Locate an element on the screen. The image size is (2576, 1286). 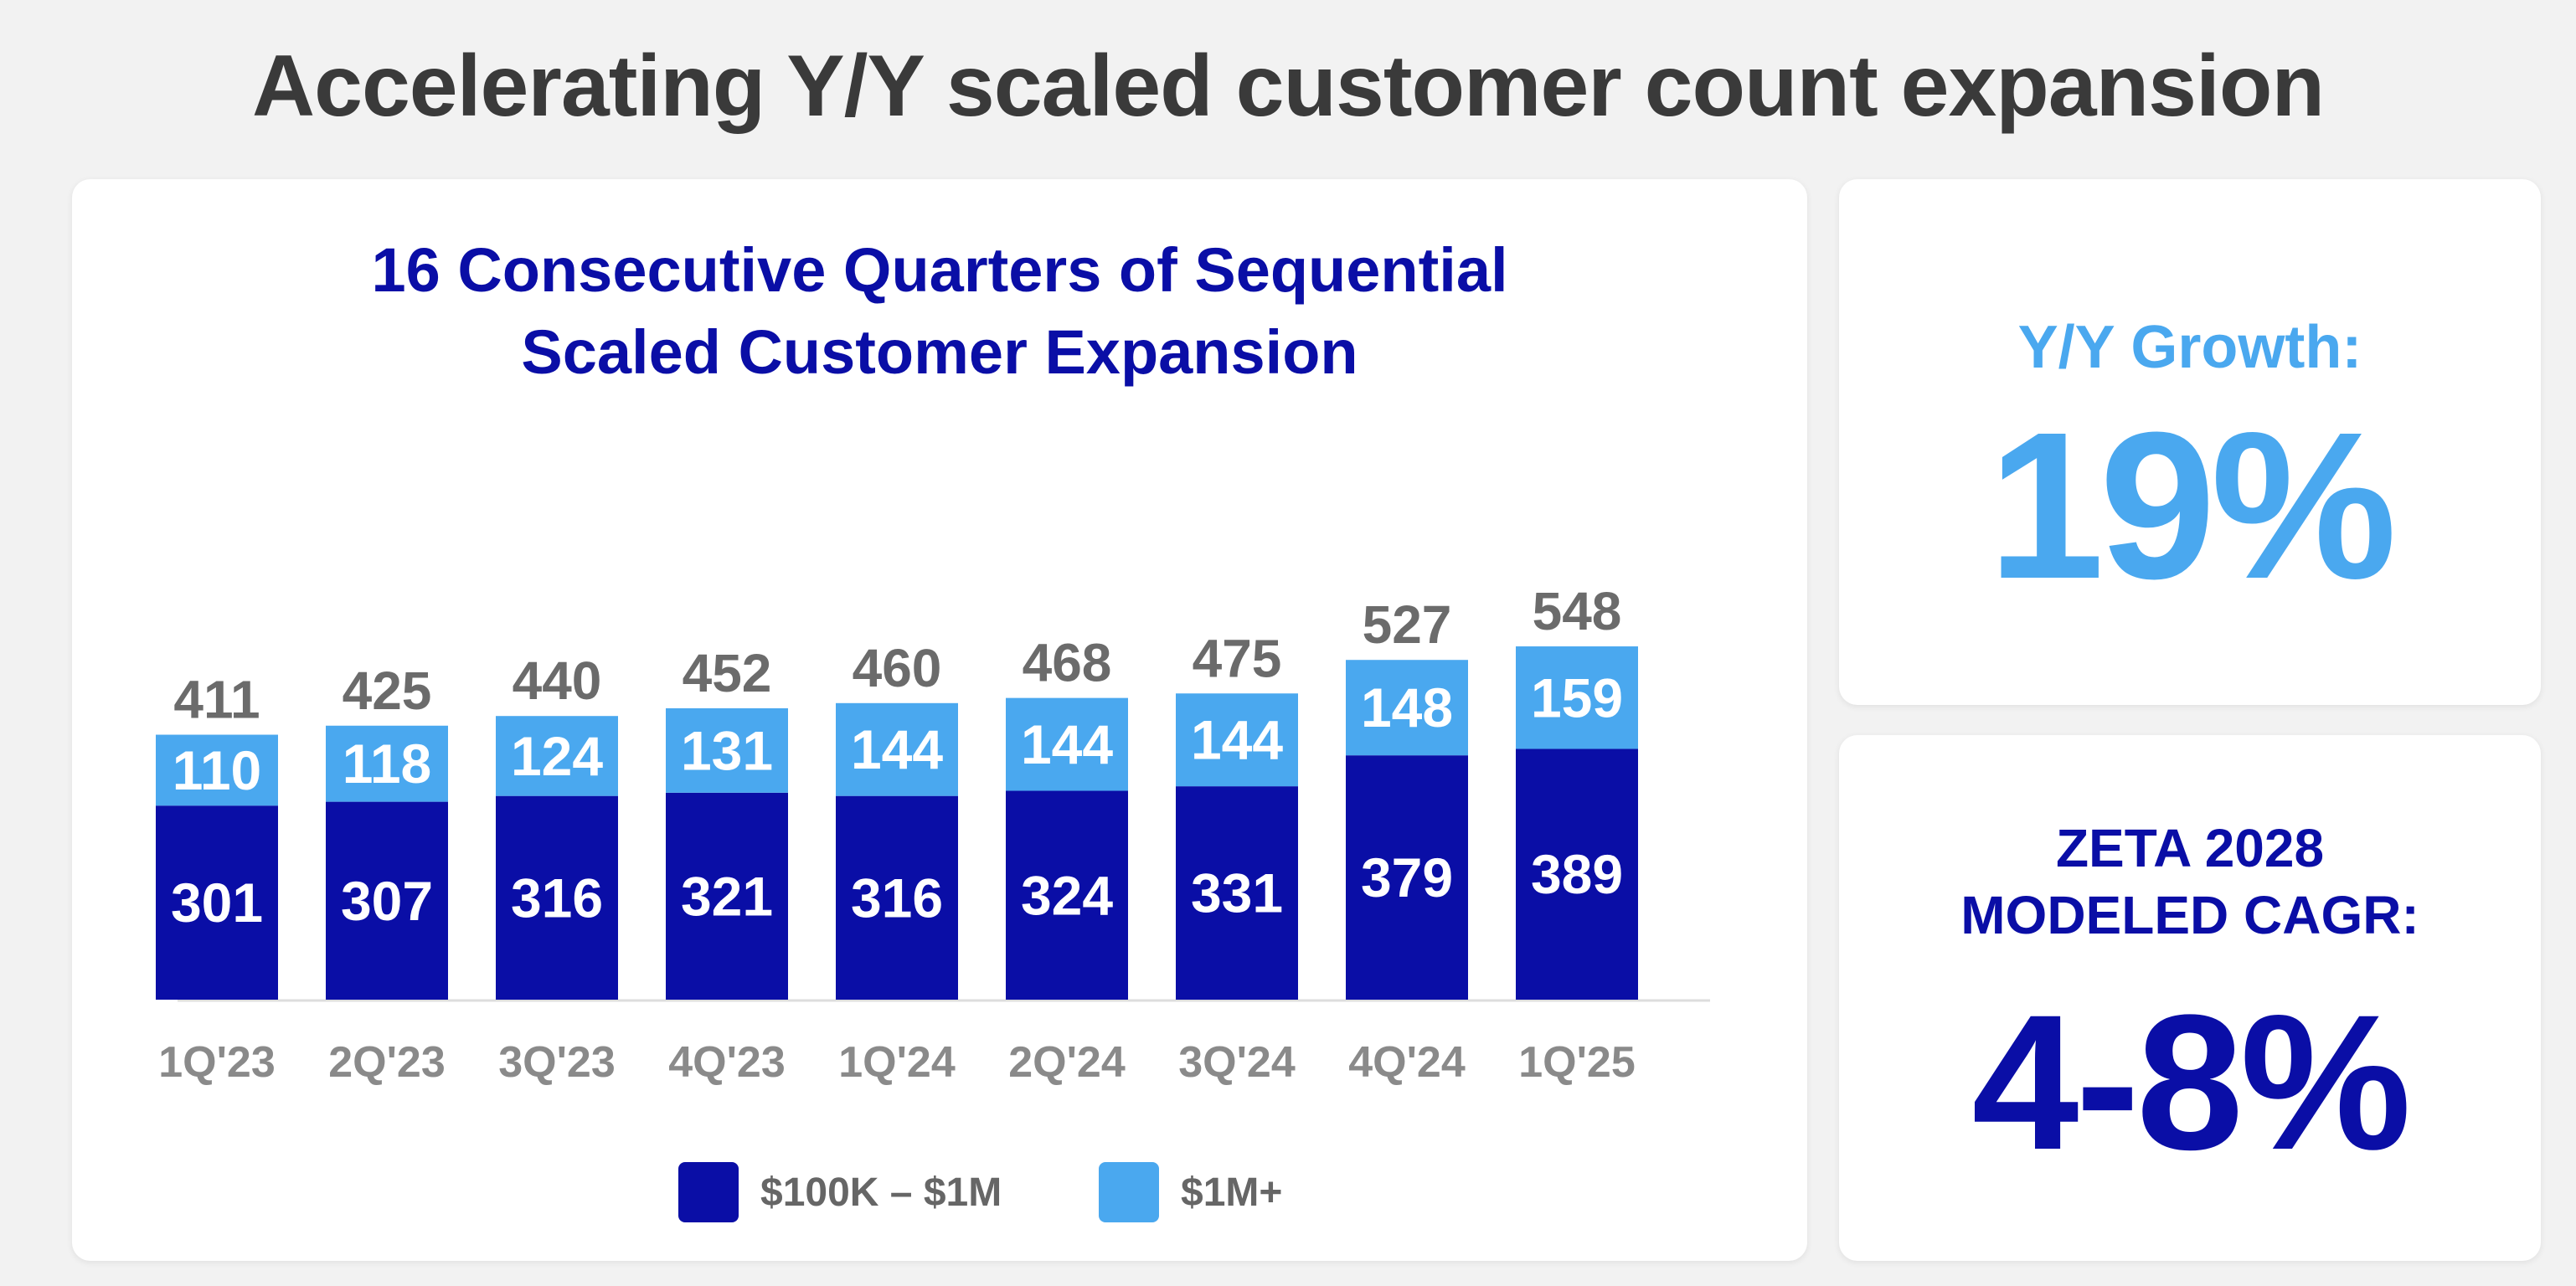
bar-label-upper-6: 144 is located at coordinates (1237, 740).